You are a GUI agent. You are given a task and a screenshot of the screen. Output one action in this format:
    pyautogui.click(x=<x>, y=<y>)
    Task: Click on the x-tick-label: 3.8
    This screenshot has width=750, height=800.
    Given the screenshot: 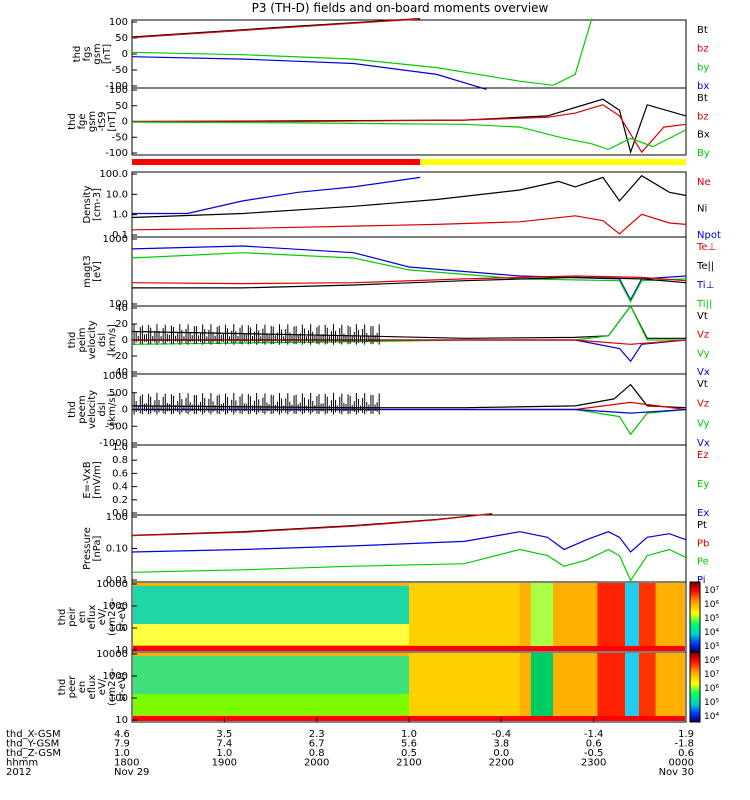 What is the action you would take?
    pyautogui.click(x=501, y=744)
    